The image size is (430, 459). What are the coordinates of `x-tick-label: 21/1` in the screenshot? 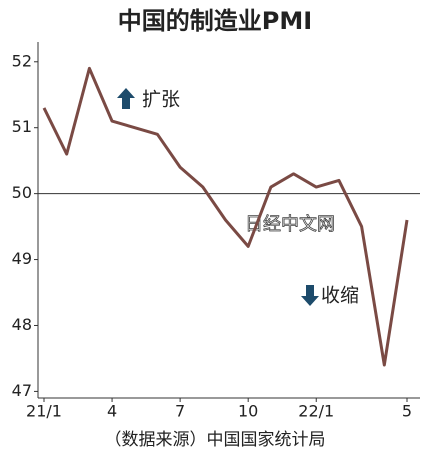 It's located at (44, 411).